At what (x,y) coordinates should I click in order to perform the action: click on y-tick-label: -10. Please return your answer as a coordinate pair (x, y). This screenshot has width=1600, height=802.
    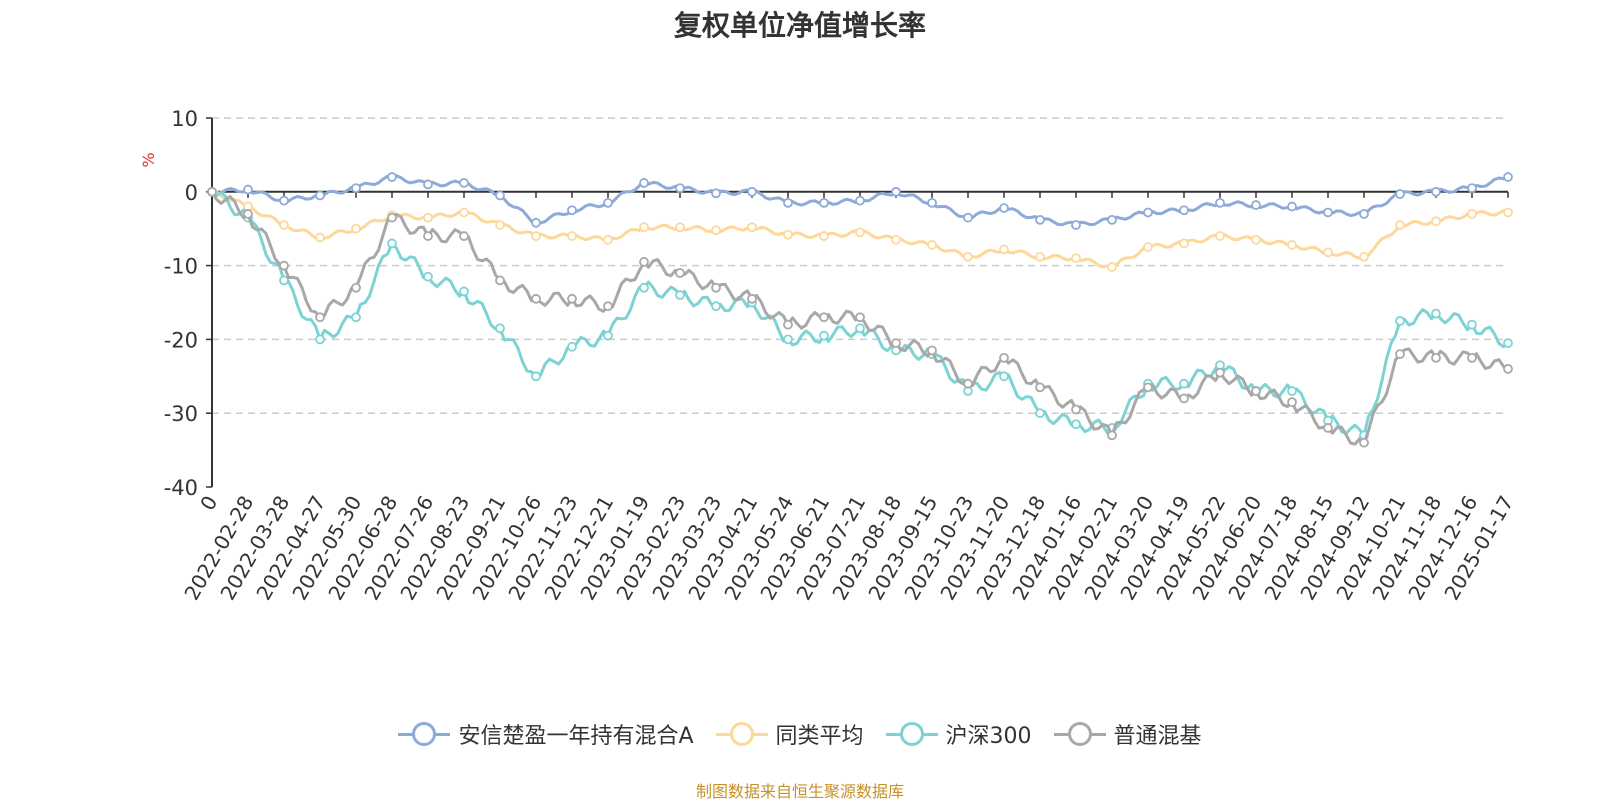
    Looking at the image, I should click on (181, 267).